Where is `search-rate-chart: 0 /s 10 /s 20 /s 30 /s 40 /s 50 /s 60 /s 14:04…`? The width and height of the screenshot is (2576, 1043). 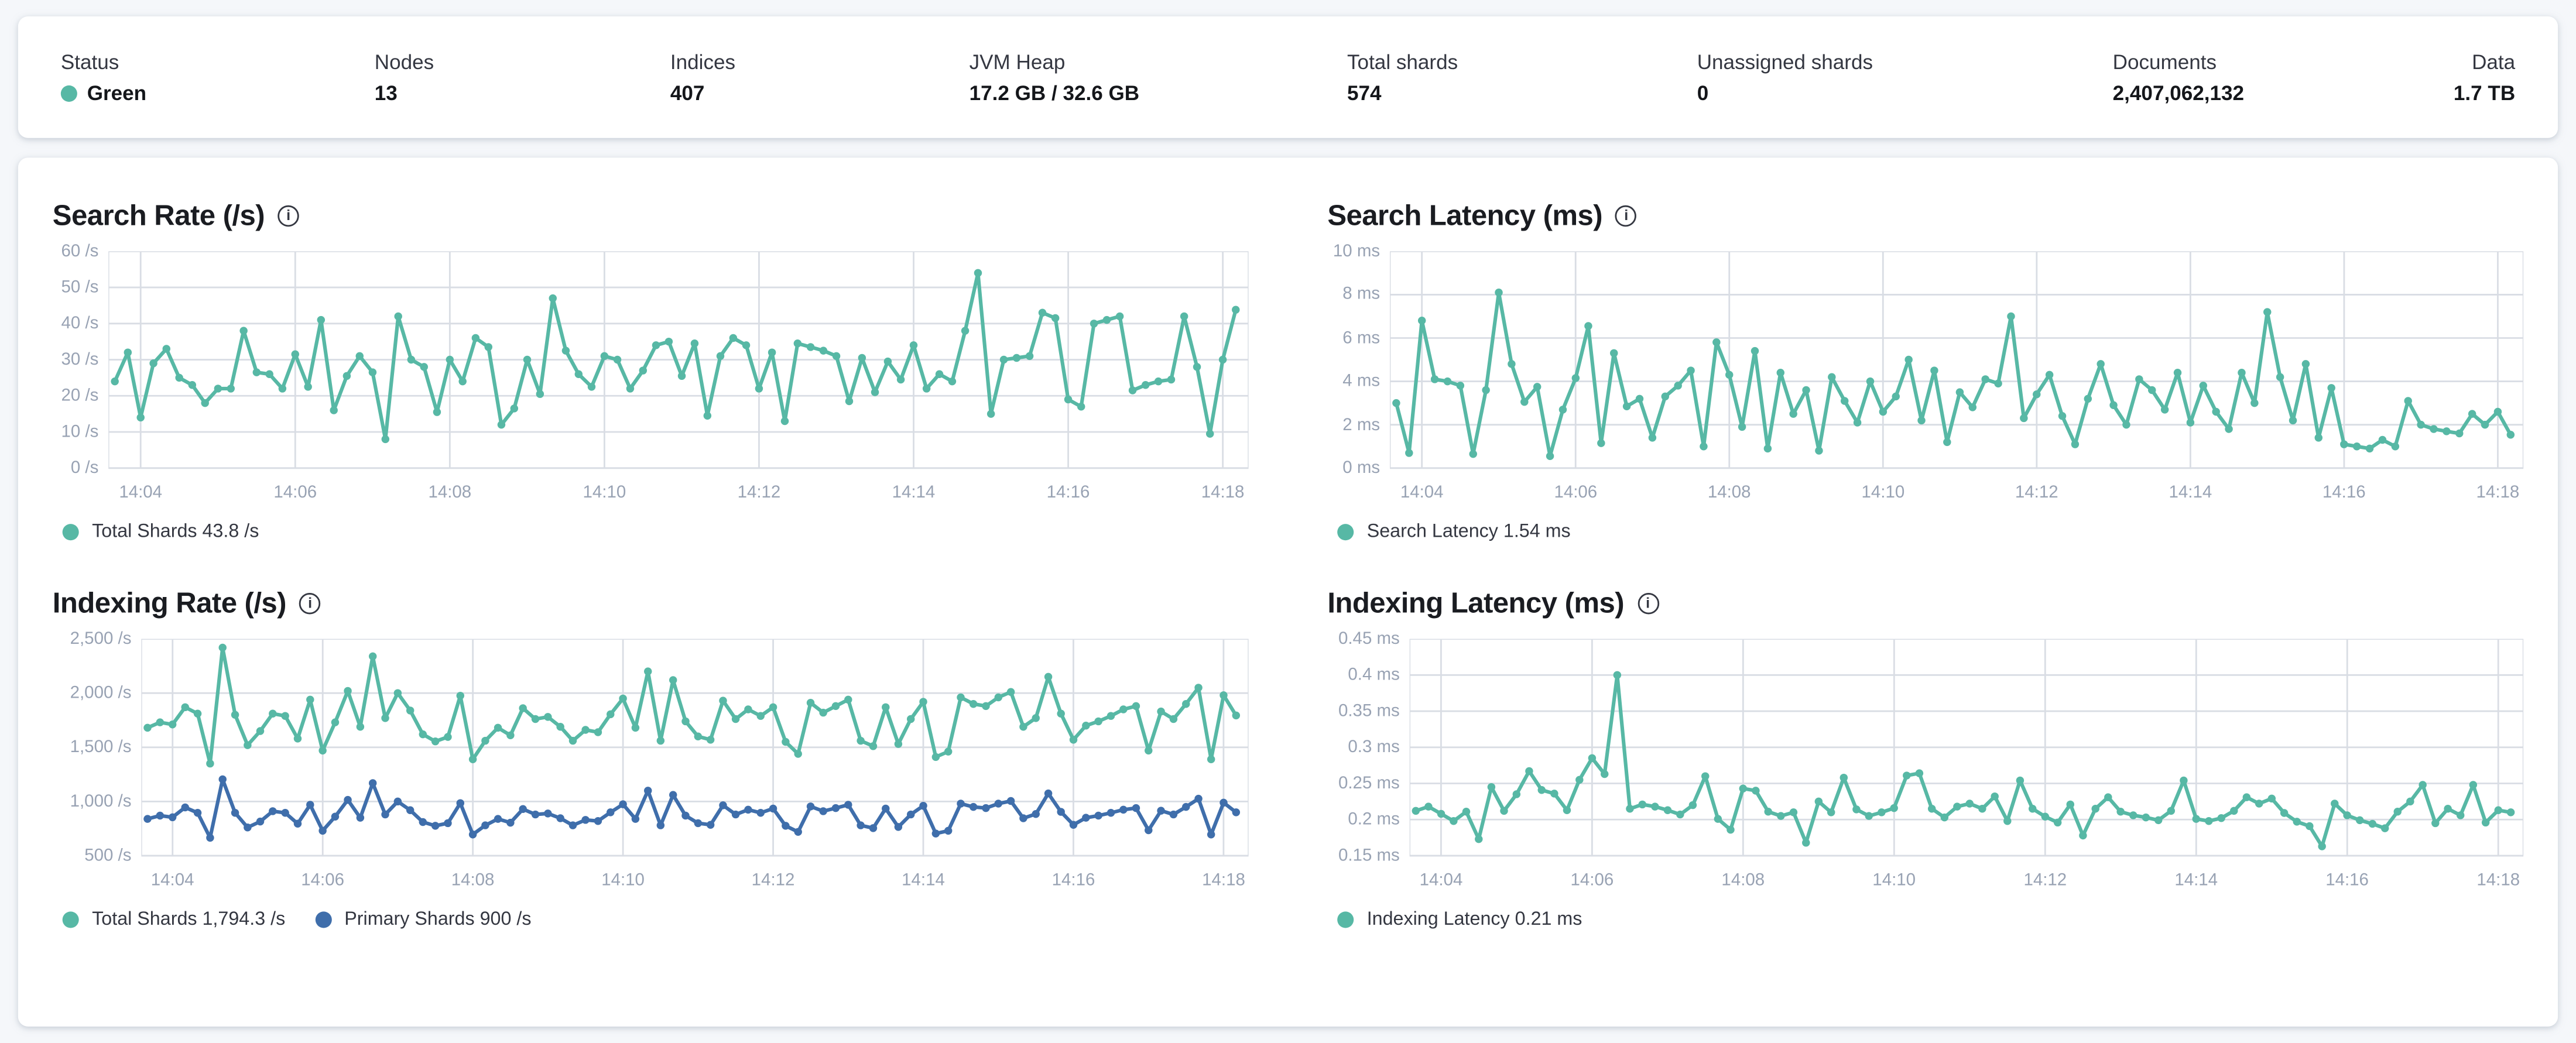
search-rate-chart: 0 /s 10 /s 20 /s 30 /s 40 /s 50 /s 60 /s 14:04… is located at coordinates (651, 374).